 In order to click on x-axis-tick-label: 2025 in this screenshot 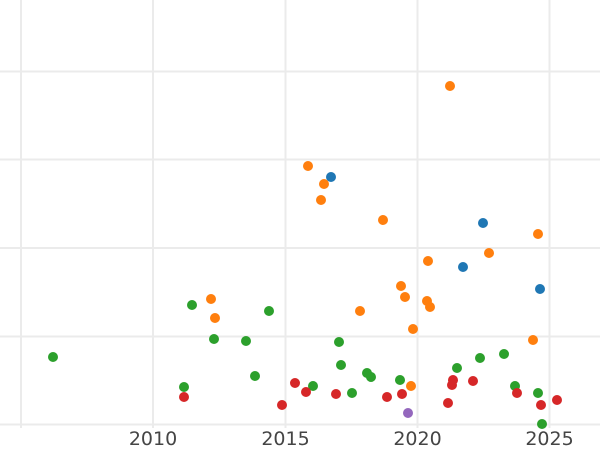, I will do `click(549, 439)`.